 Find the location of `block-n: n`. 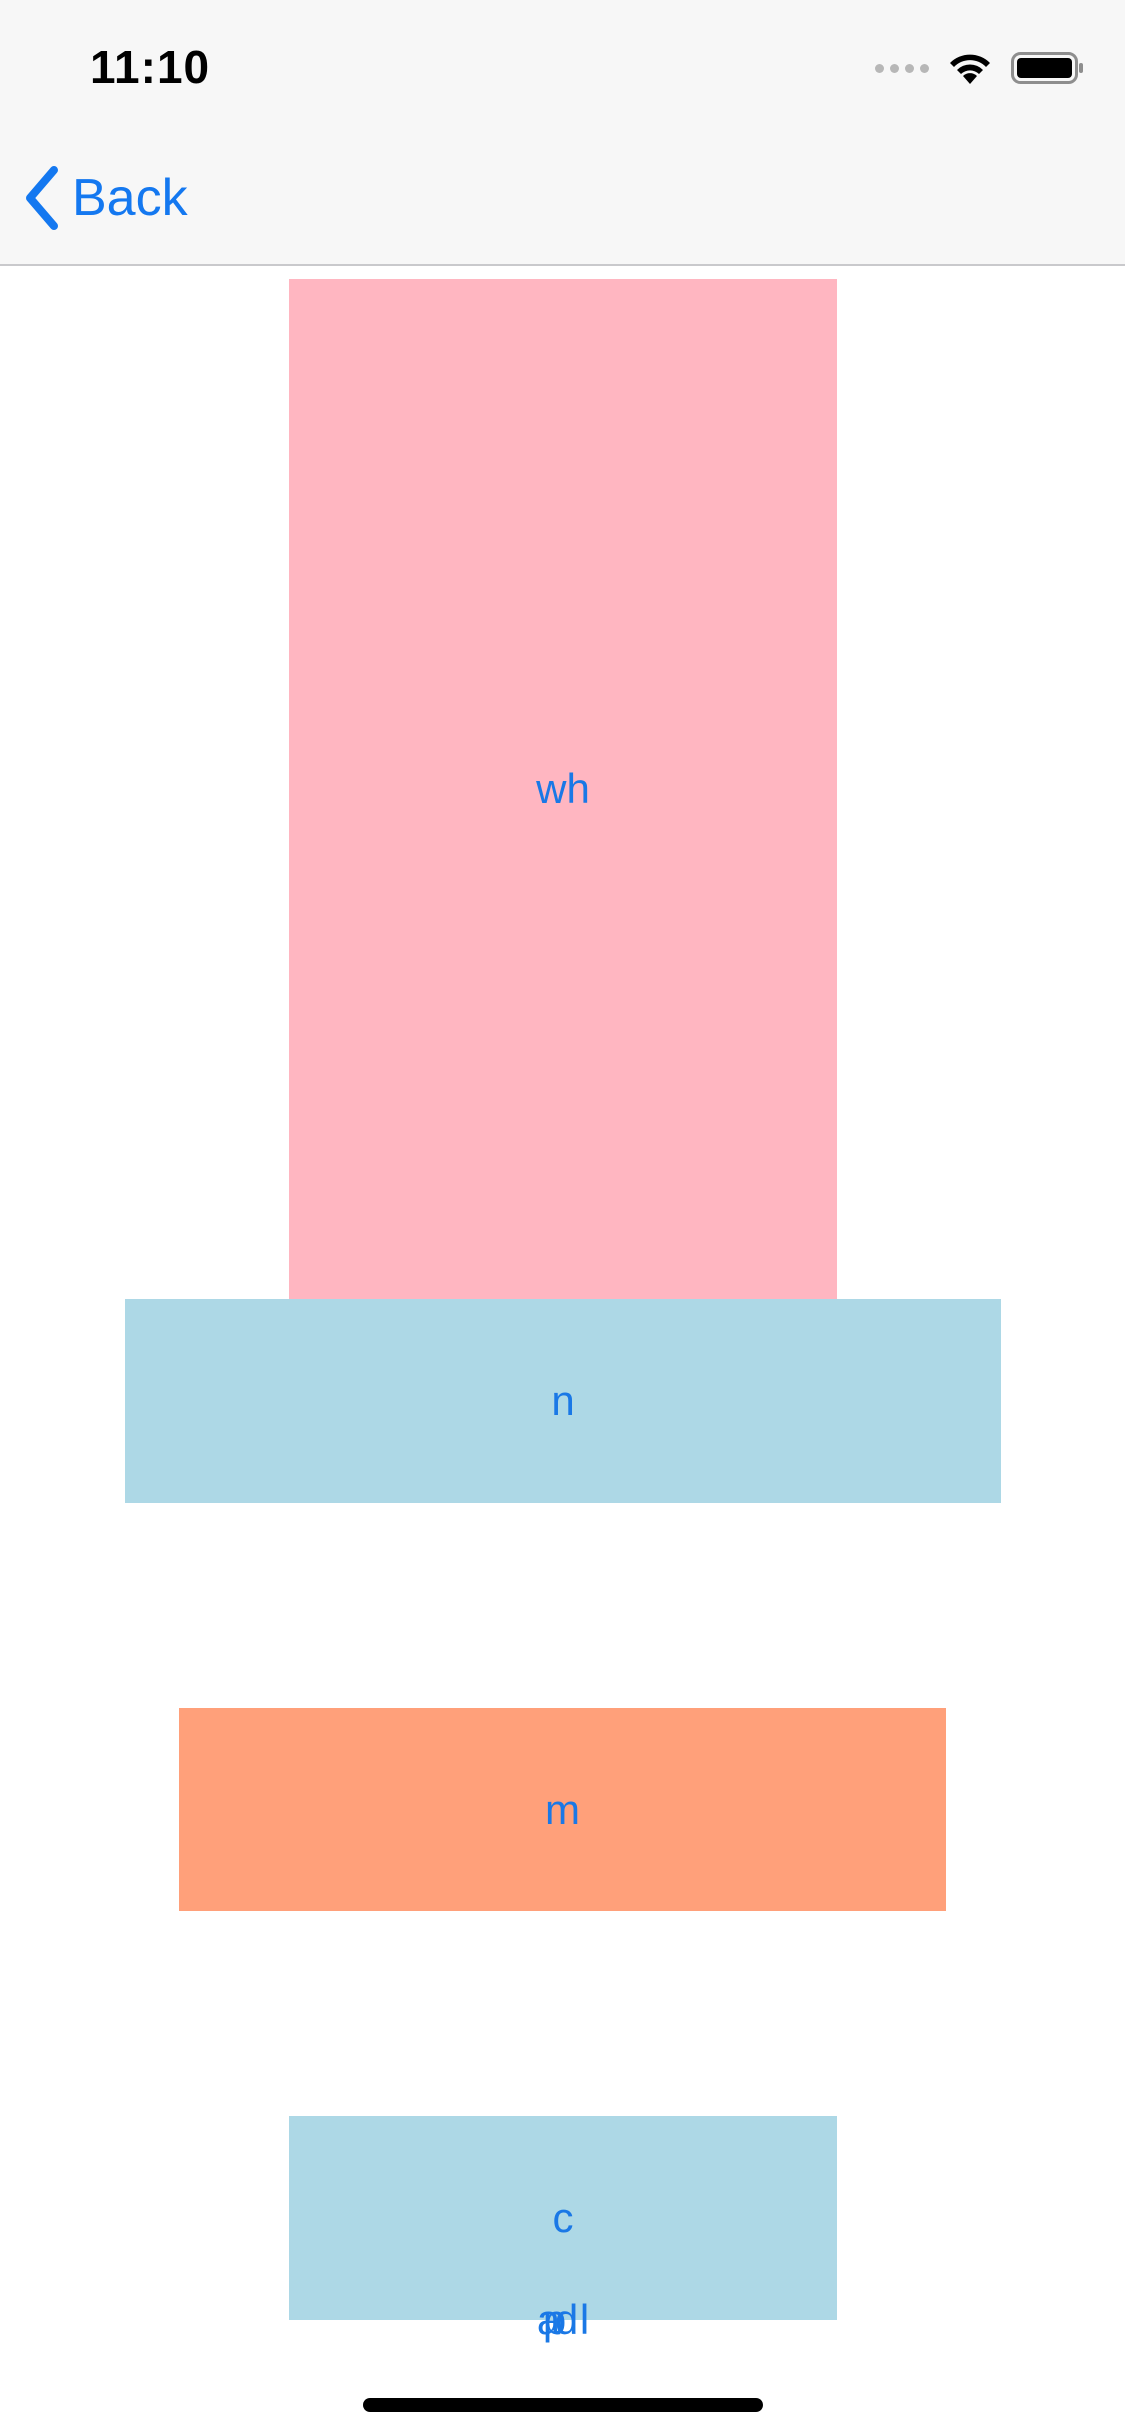

block-n: n is located at coordinates (563, 1401).